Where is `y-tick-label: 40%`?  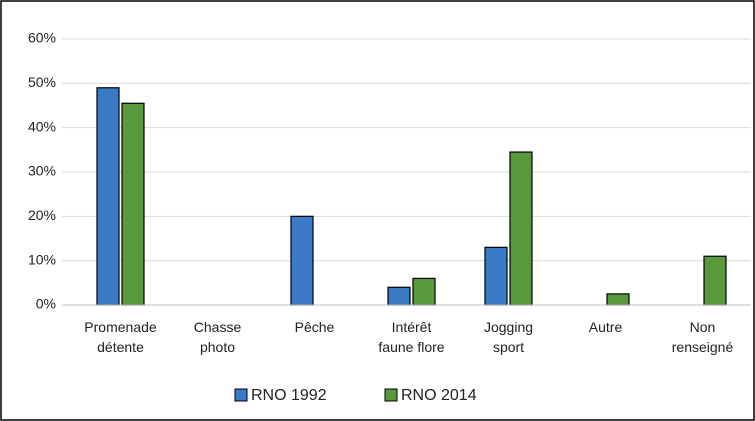 y-tick-label: 40% is located at coordinates (42, 126).